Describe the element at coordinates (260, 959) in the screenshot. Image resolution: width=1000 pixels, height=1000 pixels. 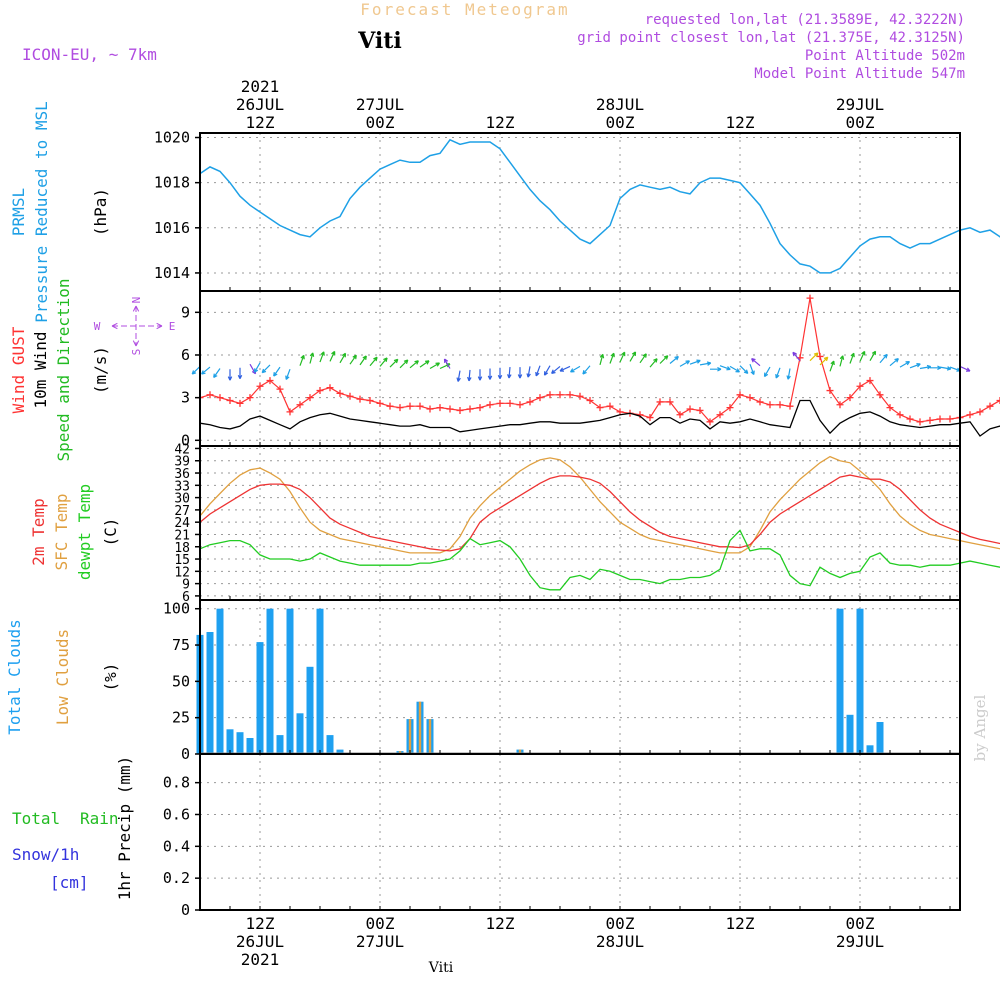
I see `bottom-time-label: 2021` at that location.